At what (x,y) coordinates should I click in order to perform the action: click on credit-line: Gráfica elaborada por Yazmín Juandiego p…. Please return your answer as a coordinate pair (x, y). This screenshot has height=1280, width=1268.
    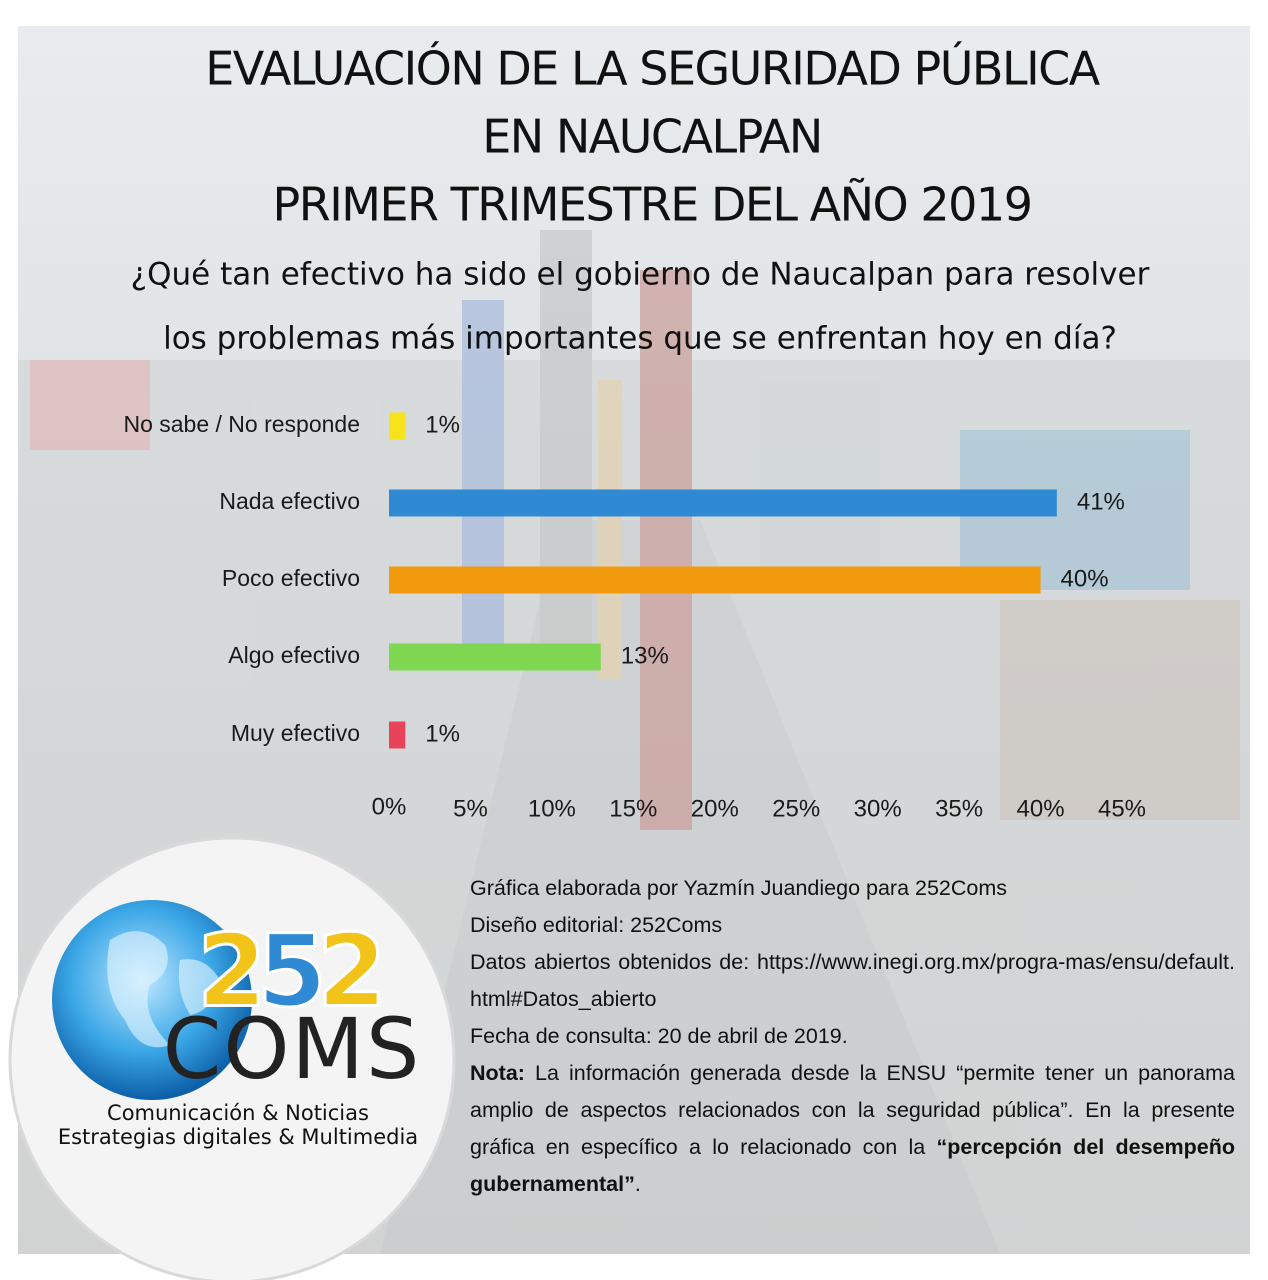
    Looking at the image, I should click on (739, 888).